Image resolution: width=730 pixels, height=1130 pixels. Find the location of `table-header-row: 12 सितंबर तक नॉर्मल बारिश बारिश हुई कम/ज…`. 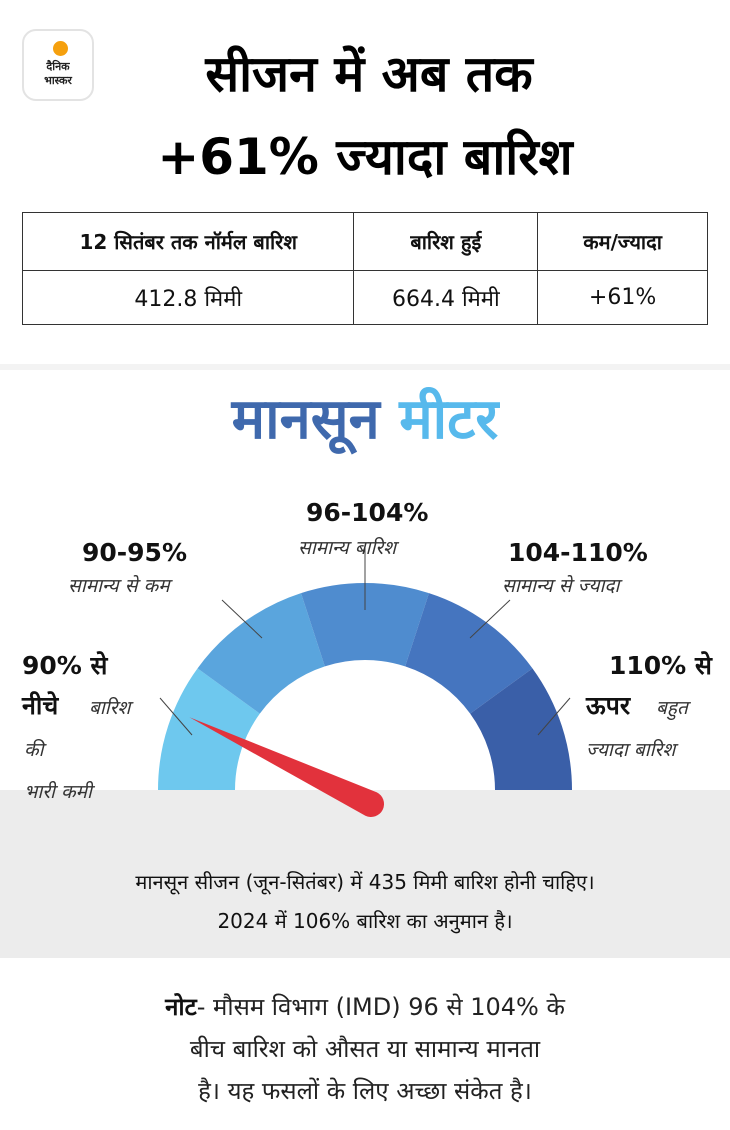

table-header-row: 12 सितंबर तक नॉर्मल बारिश बारिश हुई कम/ज… is located at coordinates (364, 241).